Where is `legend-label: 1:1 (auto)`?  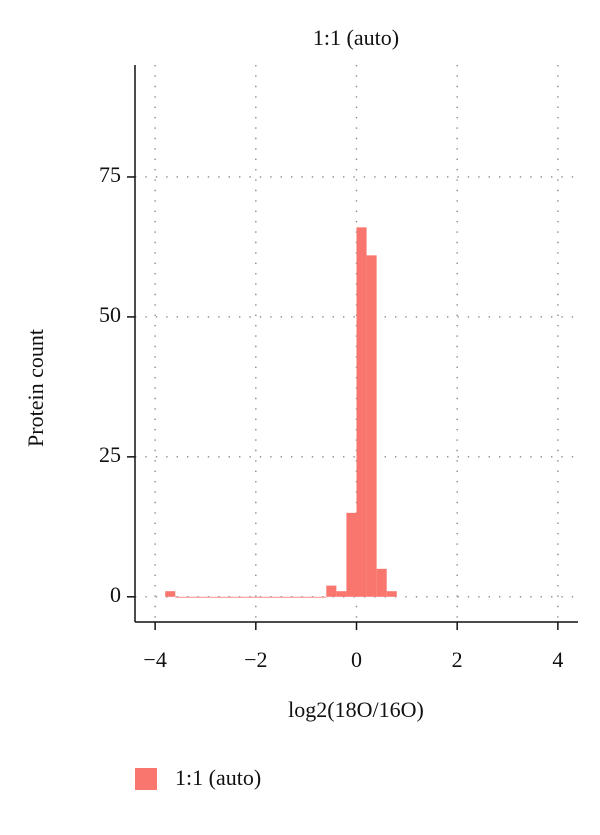 legend-label: 1:1 (auto) is located at coordinates (218, 777).